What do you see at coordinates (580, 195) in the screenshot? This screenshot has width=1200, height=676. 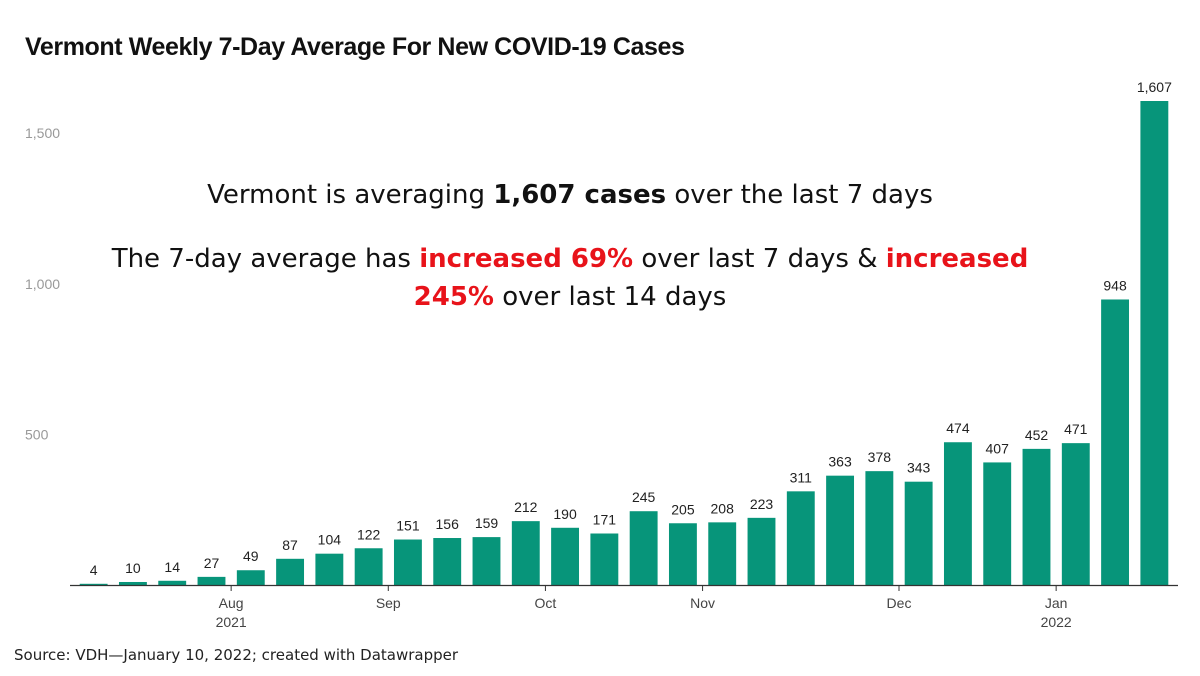 I see `annotation-bold-value: 1,607 cases` at bounding box center [580, 195].